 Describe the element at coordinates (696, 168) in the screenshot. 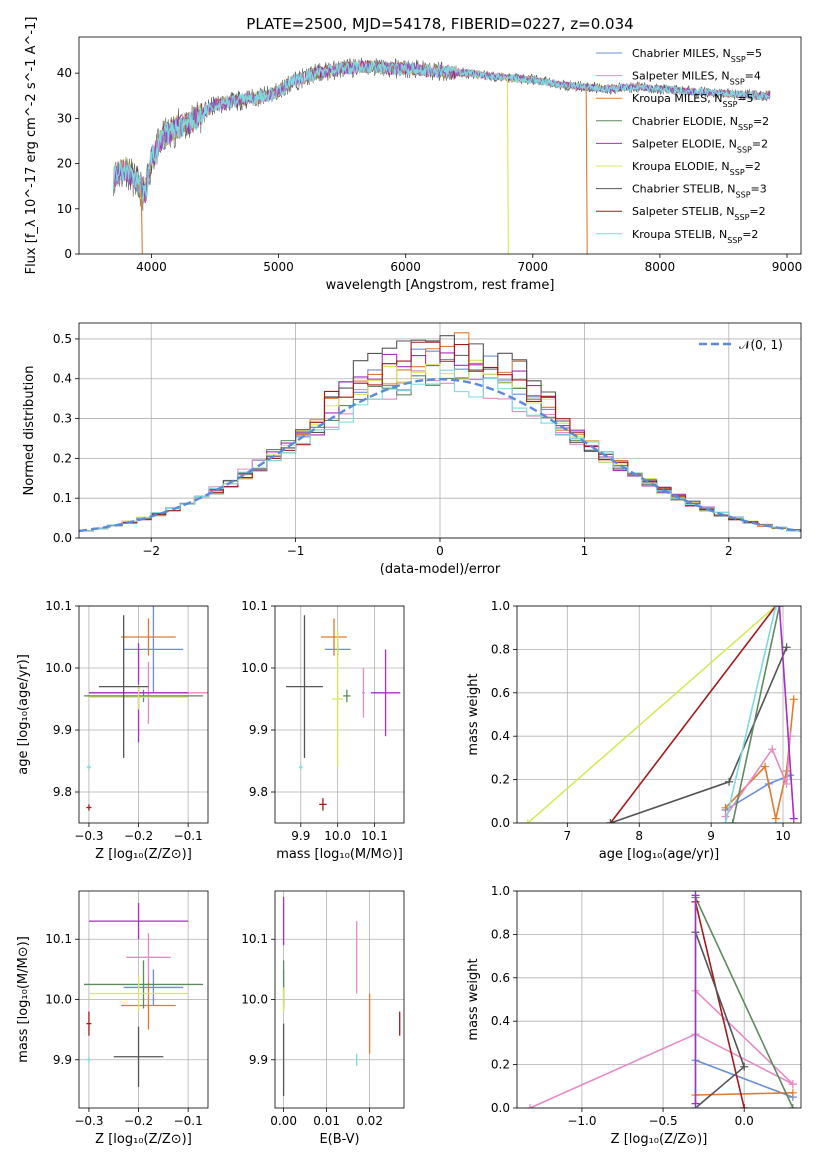

I see `legend-label: Kroupa ELODIE, NSSP=2` at that location.